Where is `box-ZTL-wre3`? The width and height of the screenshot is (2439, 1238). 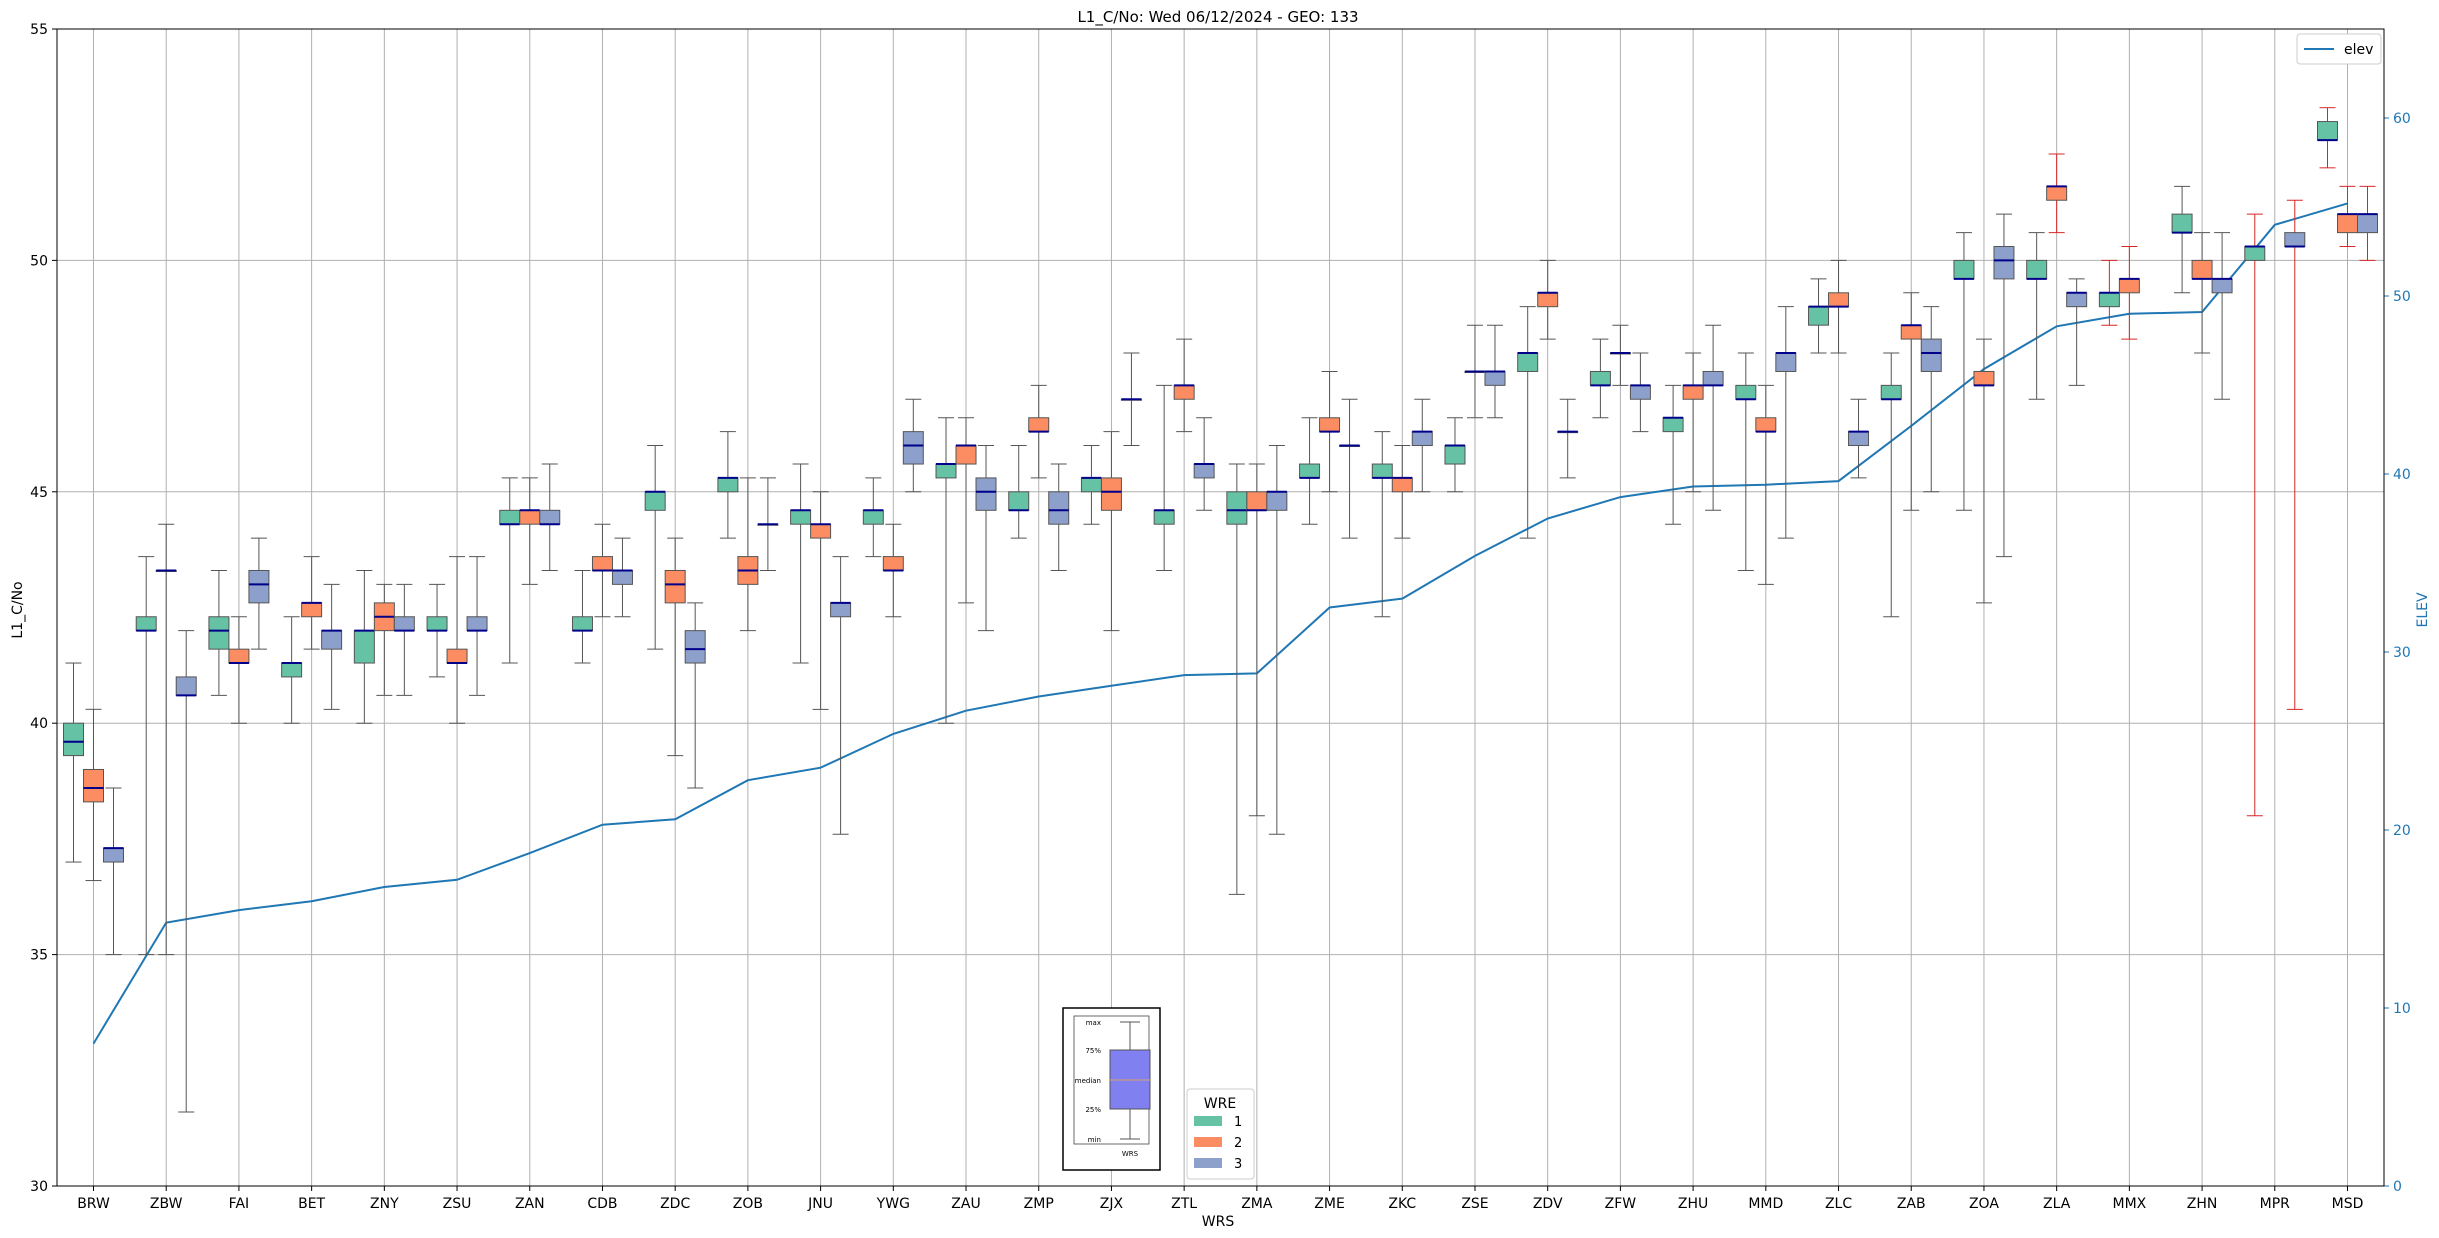 box-ZTL-wre3 is located at coordinates (1204, 464).